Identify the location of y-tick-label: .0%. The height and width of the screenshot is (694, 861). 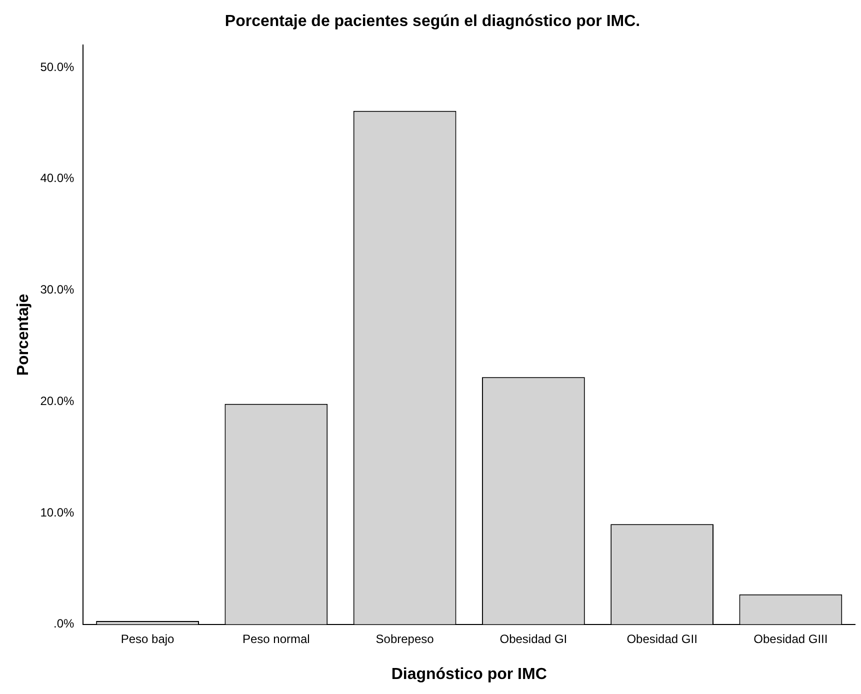
(64, 623).